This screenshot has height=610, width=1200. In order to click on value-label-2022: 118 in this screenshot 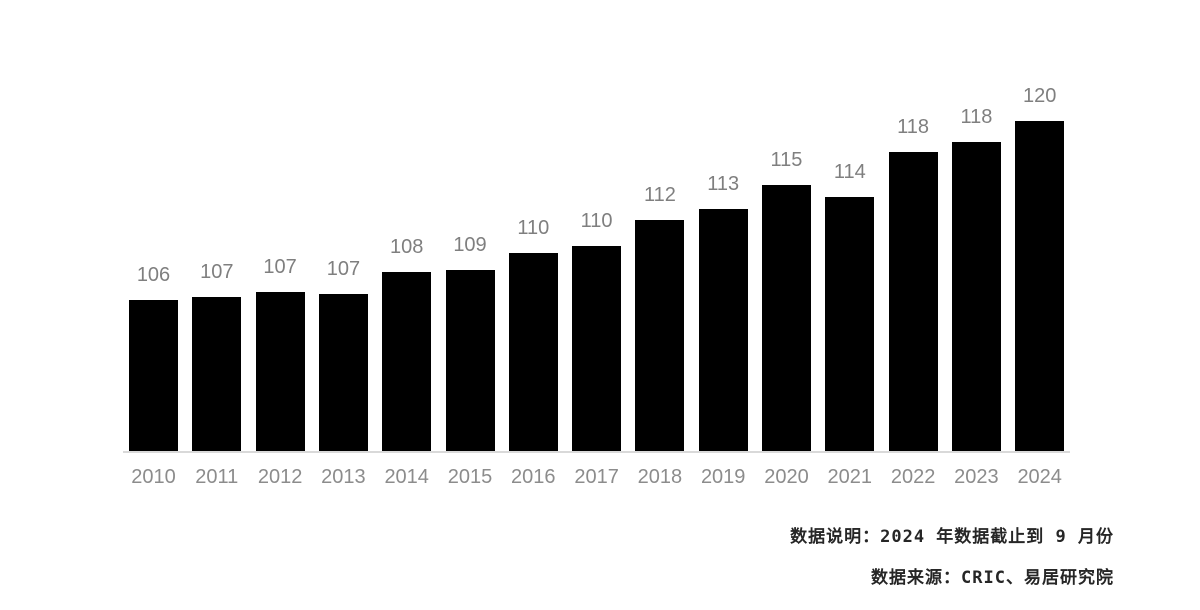, I will do `click(913, 127)`.